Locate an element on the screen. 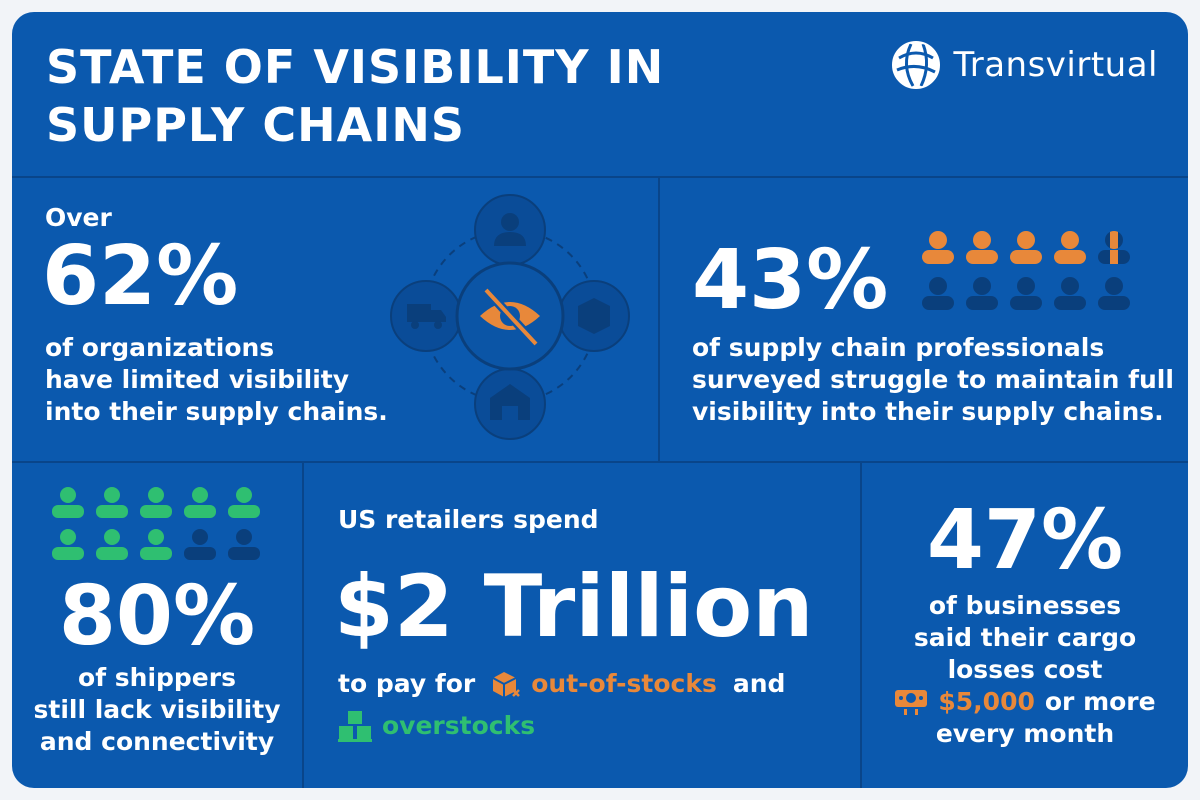 This screenshot has width=1200, height=800. or-more-label: or more is located at coordinates (1100, 701).